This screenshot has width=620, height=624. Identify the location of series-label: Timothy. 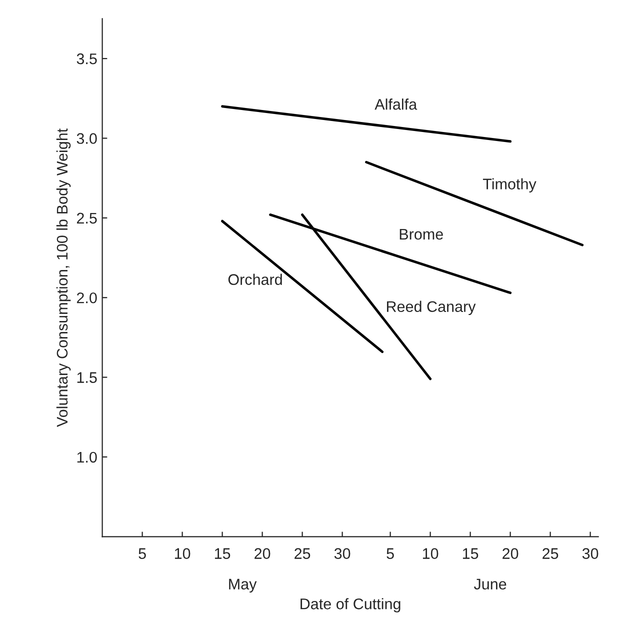
(509, 185).